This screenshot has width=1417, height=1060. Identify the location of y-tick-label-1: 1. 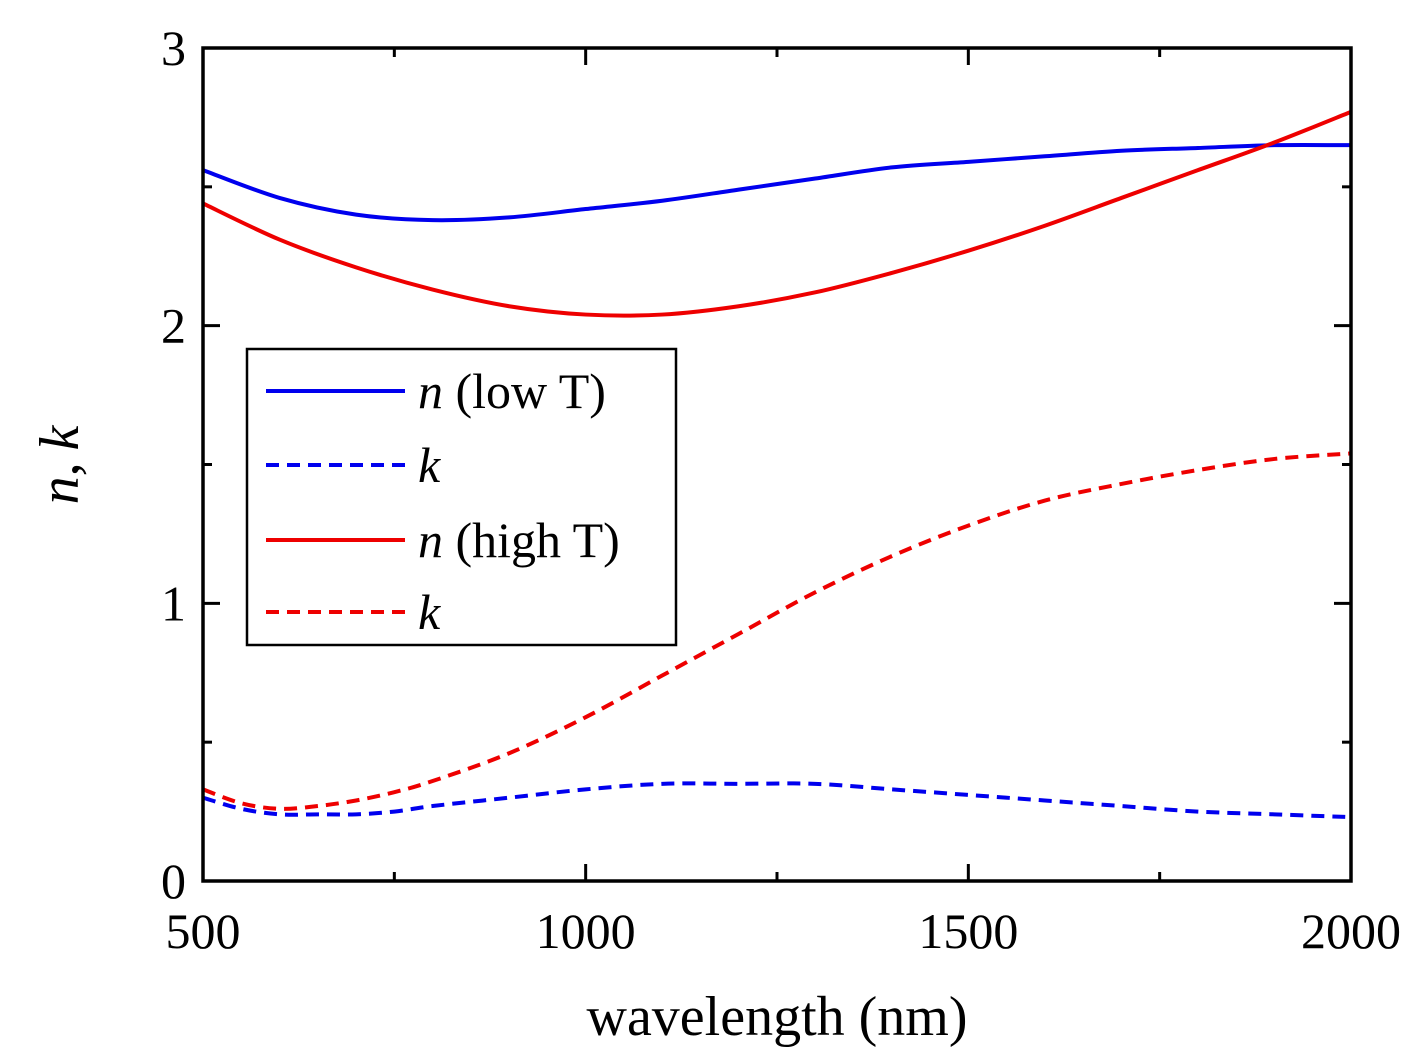
(173, 603).